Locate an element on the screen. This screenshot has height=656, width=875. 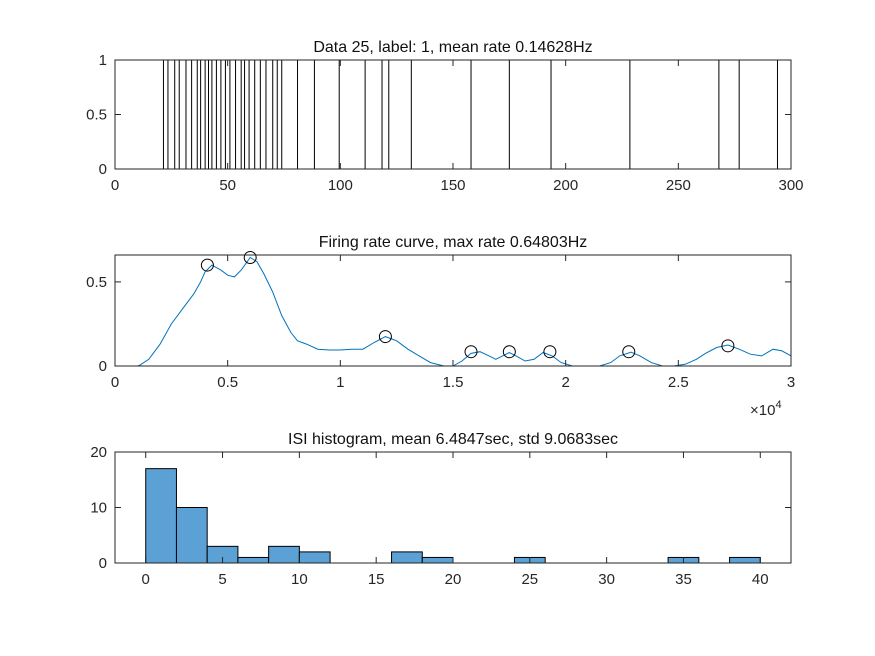
x-tick-label: 20 is located at coordinates (453, 579).